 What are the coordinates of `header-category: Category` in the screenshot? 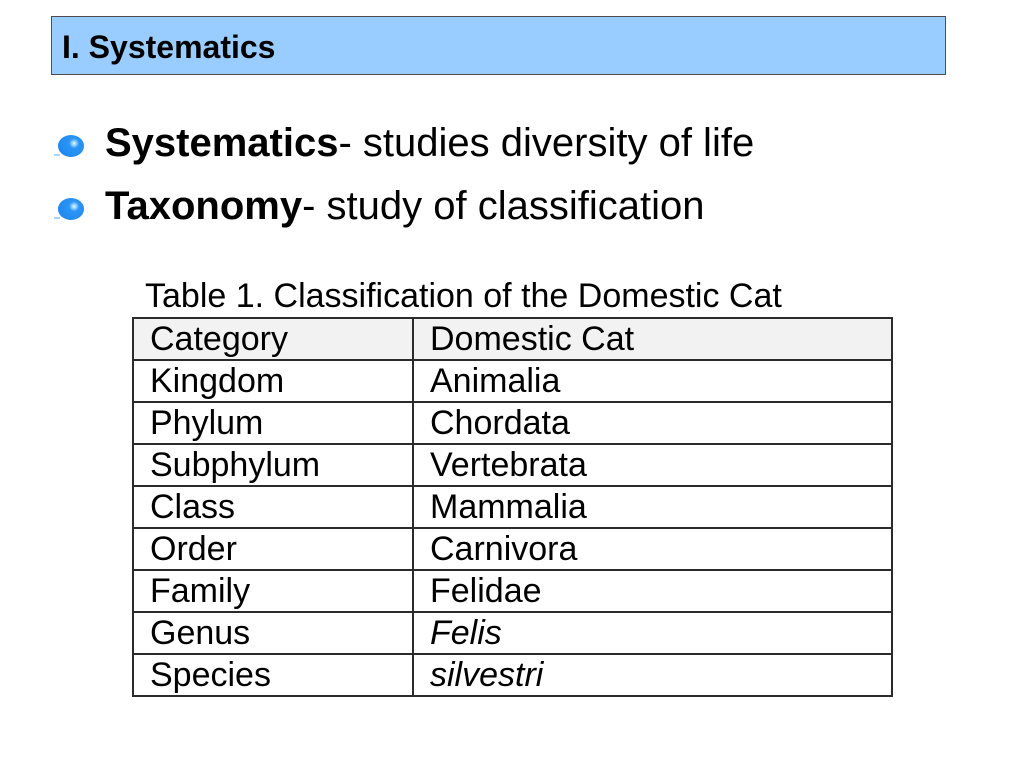 It's located at (273, 339).